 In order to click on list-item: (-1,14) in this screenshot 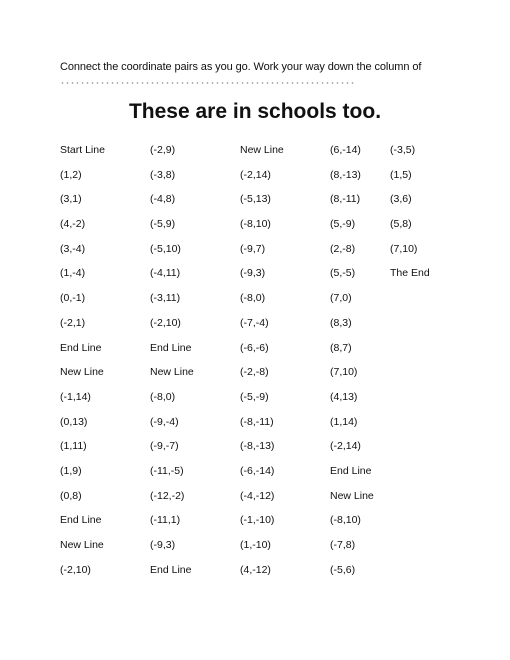, I will do `click(75, 396)`.